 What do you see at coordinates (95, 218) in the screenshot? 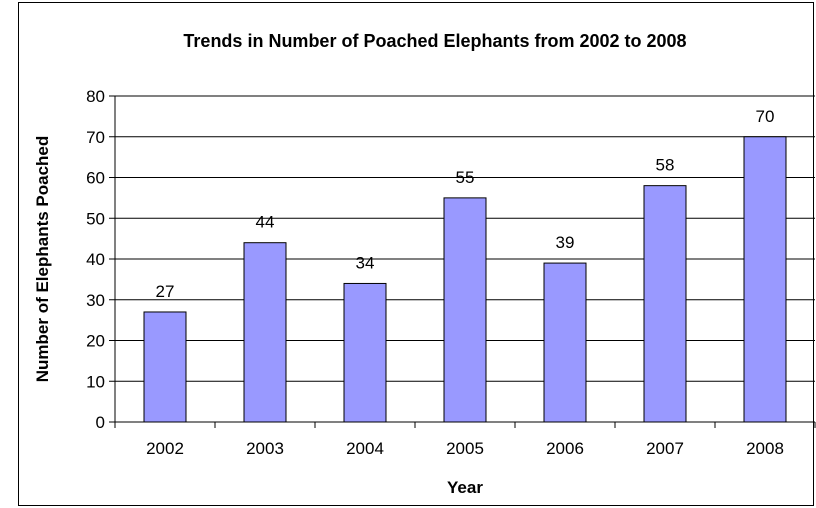
I see `y-tick-label: 50` at bounding box center [95, 218].